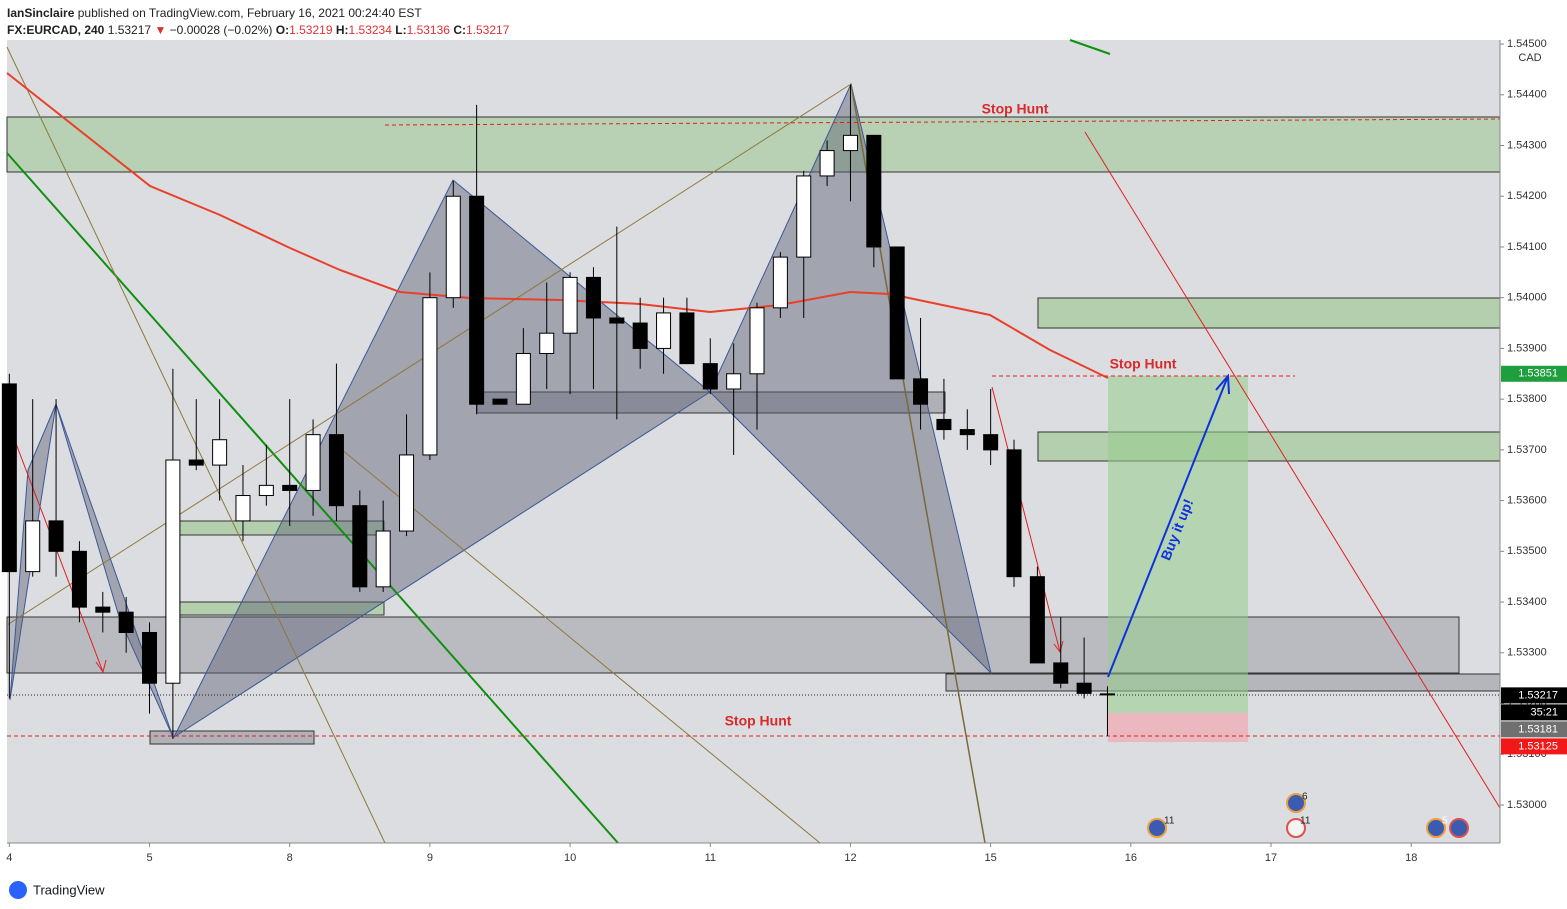  Describe the element at coordinates (1527, 44) in the screenshot. I see `y-tick-label: 1.54500` at that location.